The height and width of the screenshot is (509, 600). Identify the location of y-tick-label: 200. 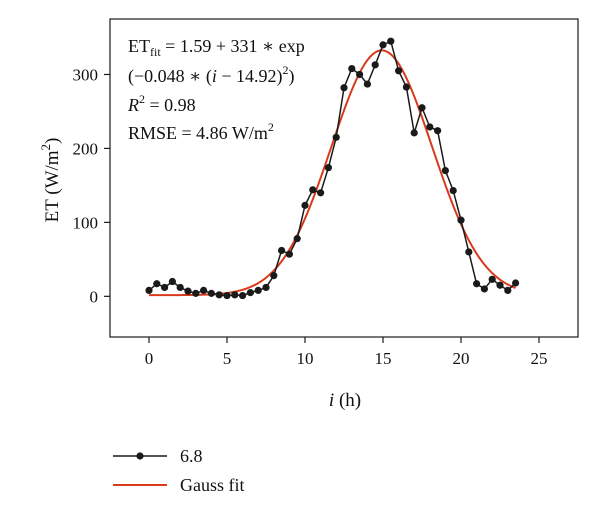
(86, 148).